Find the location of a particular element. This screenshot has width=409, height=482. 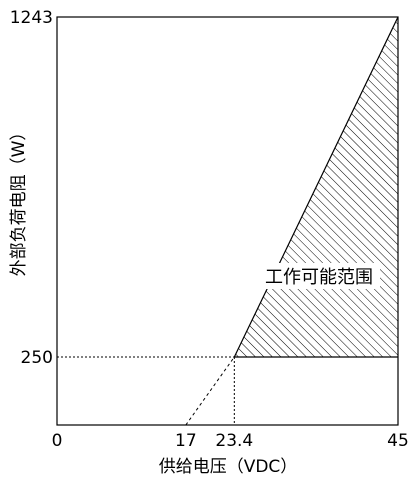

y-tick-label: 1243 is located at coordinates (31, 18).